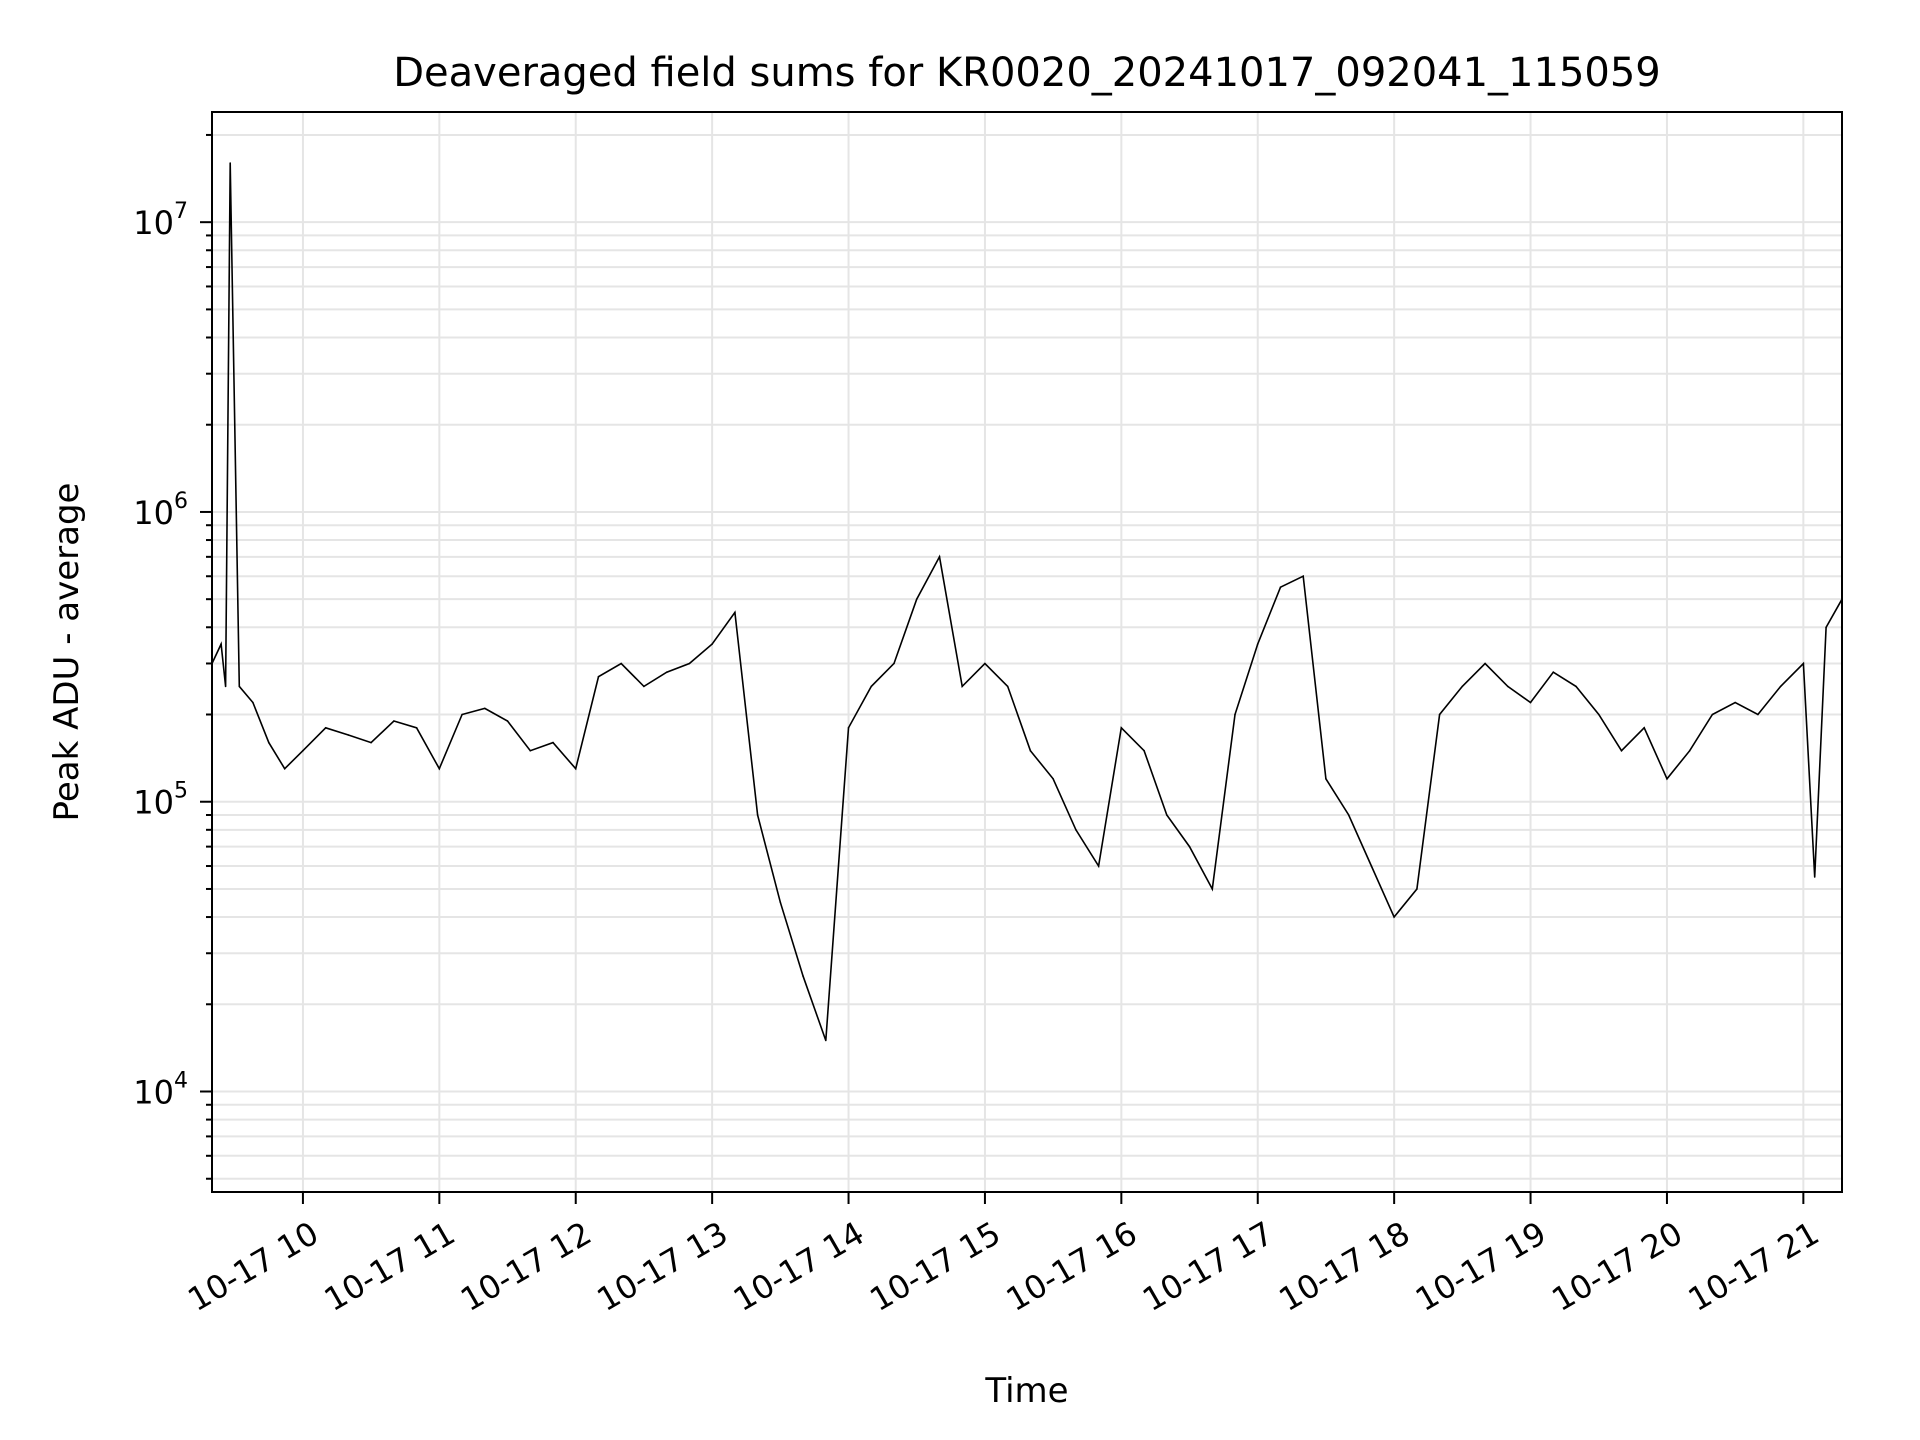 This screenshot has width=1920, height=1440. Describe the element at coordinates (67, 652) in the screenshot. I see `y-axis-label: Peak ADU - average` at that location.